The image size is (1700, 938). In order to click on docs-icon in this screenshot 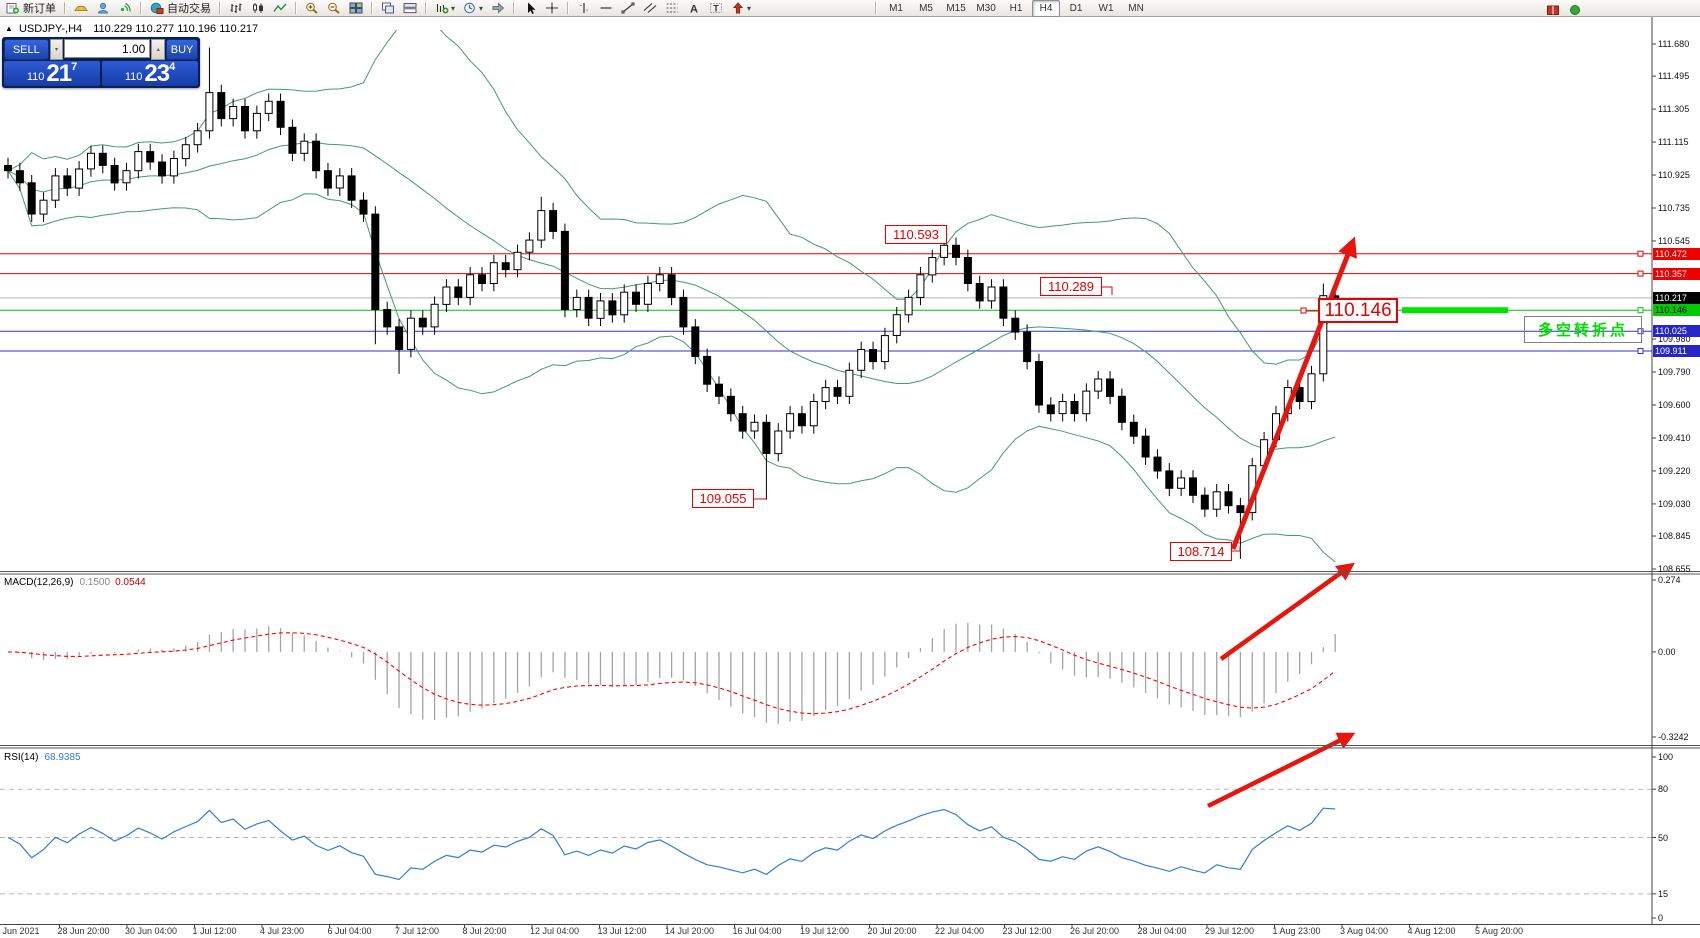, I will do `click(1553, 10)`.